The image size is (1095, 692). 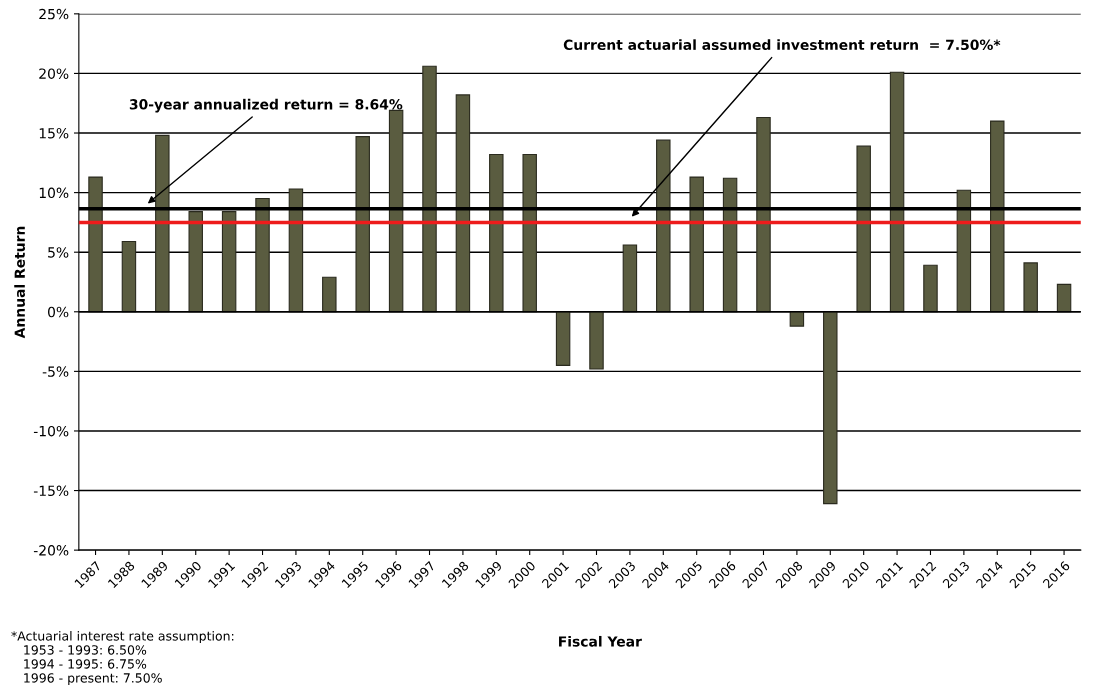 I want to click on text: *Actuarial interest rate assumption: 1953 - 1993: 6.50% 1994 - 1995: 6.75% 1996 - present: 7.50%, so click(x=122, y=658).